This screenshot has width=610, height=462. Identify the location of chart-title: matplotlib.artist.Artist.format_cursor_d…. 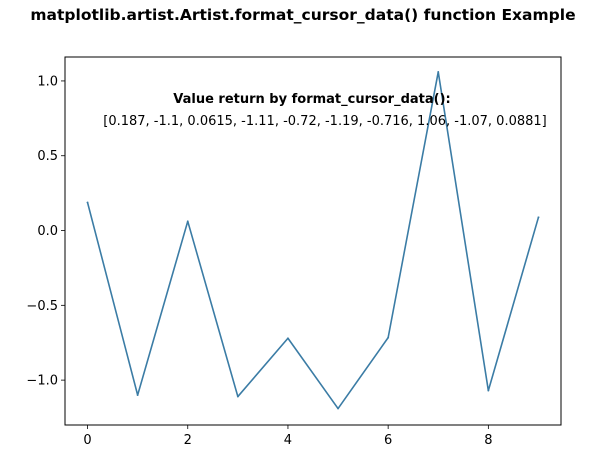
(302, 15).